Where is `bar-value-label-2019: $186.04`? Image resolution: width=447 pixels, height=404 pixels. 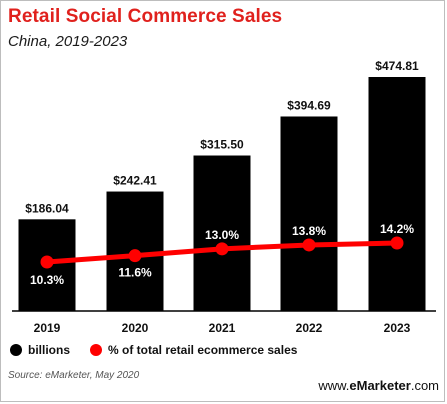
bar-value-label-2019: $186.04 is located at coordinates (47, 208).